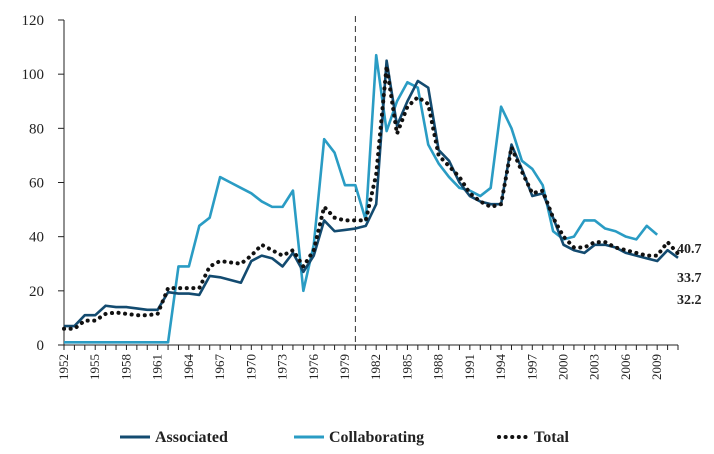  I want to click on end-label: 33.7, so click(689, 278).